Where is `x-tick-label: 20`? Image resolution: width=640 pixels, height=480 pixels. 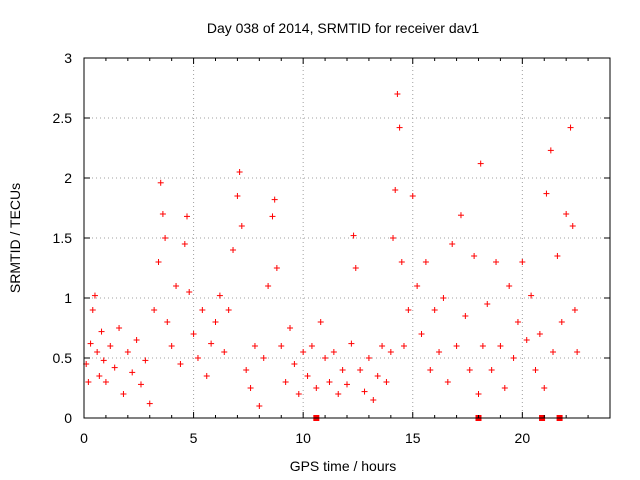
x-tick-label: 20 is located at coordinates (523, 438).